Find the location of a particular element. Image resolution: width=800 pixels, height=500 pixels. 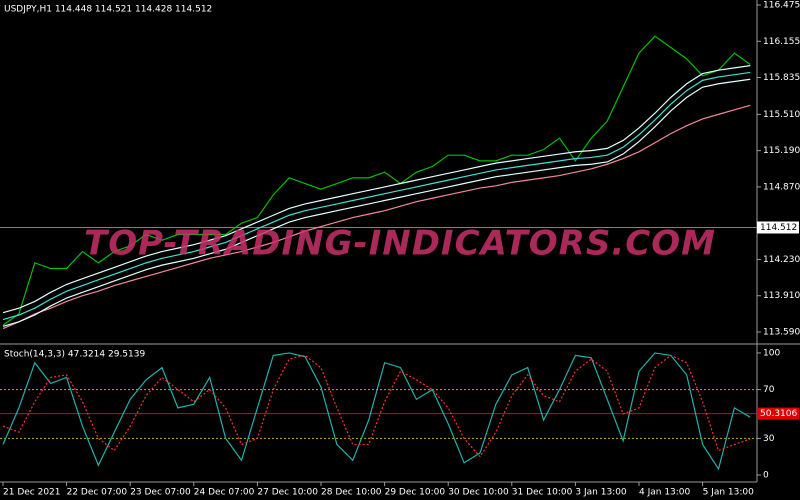

y-tick-label: 115.510 is located at coordinates (781, 115).